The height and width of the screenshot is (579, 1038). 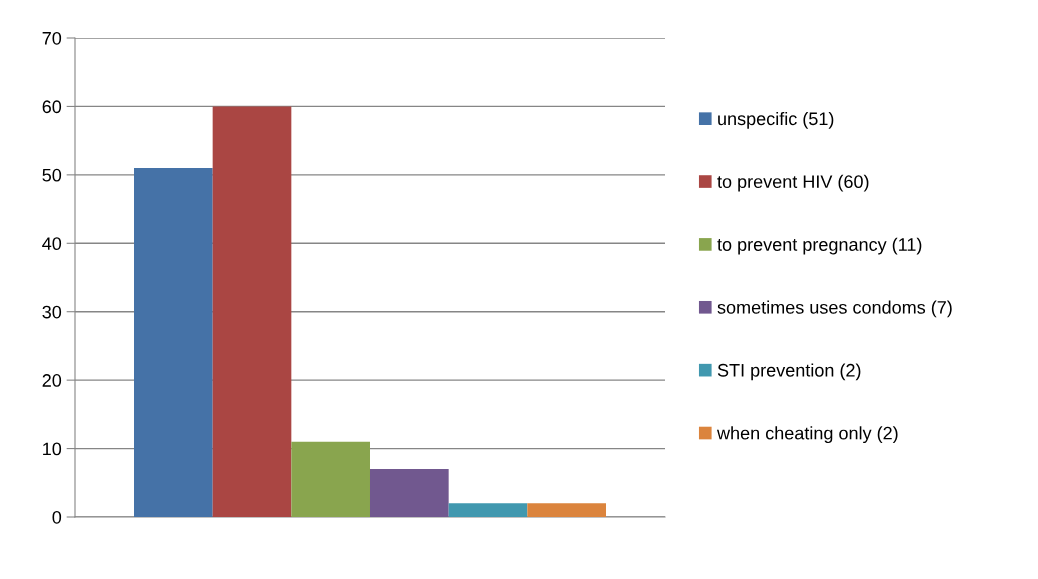 I want to click on y-tick-label: 30, so click(x=52, y=312).